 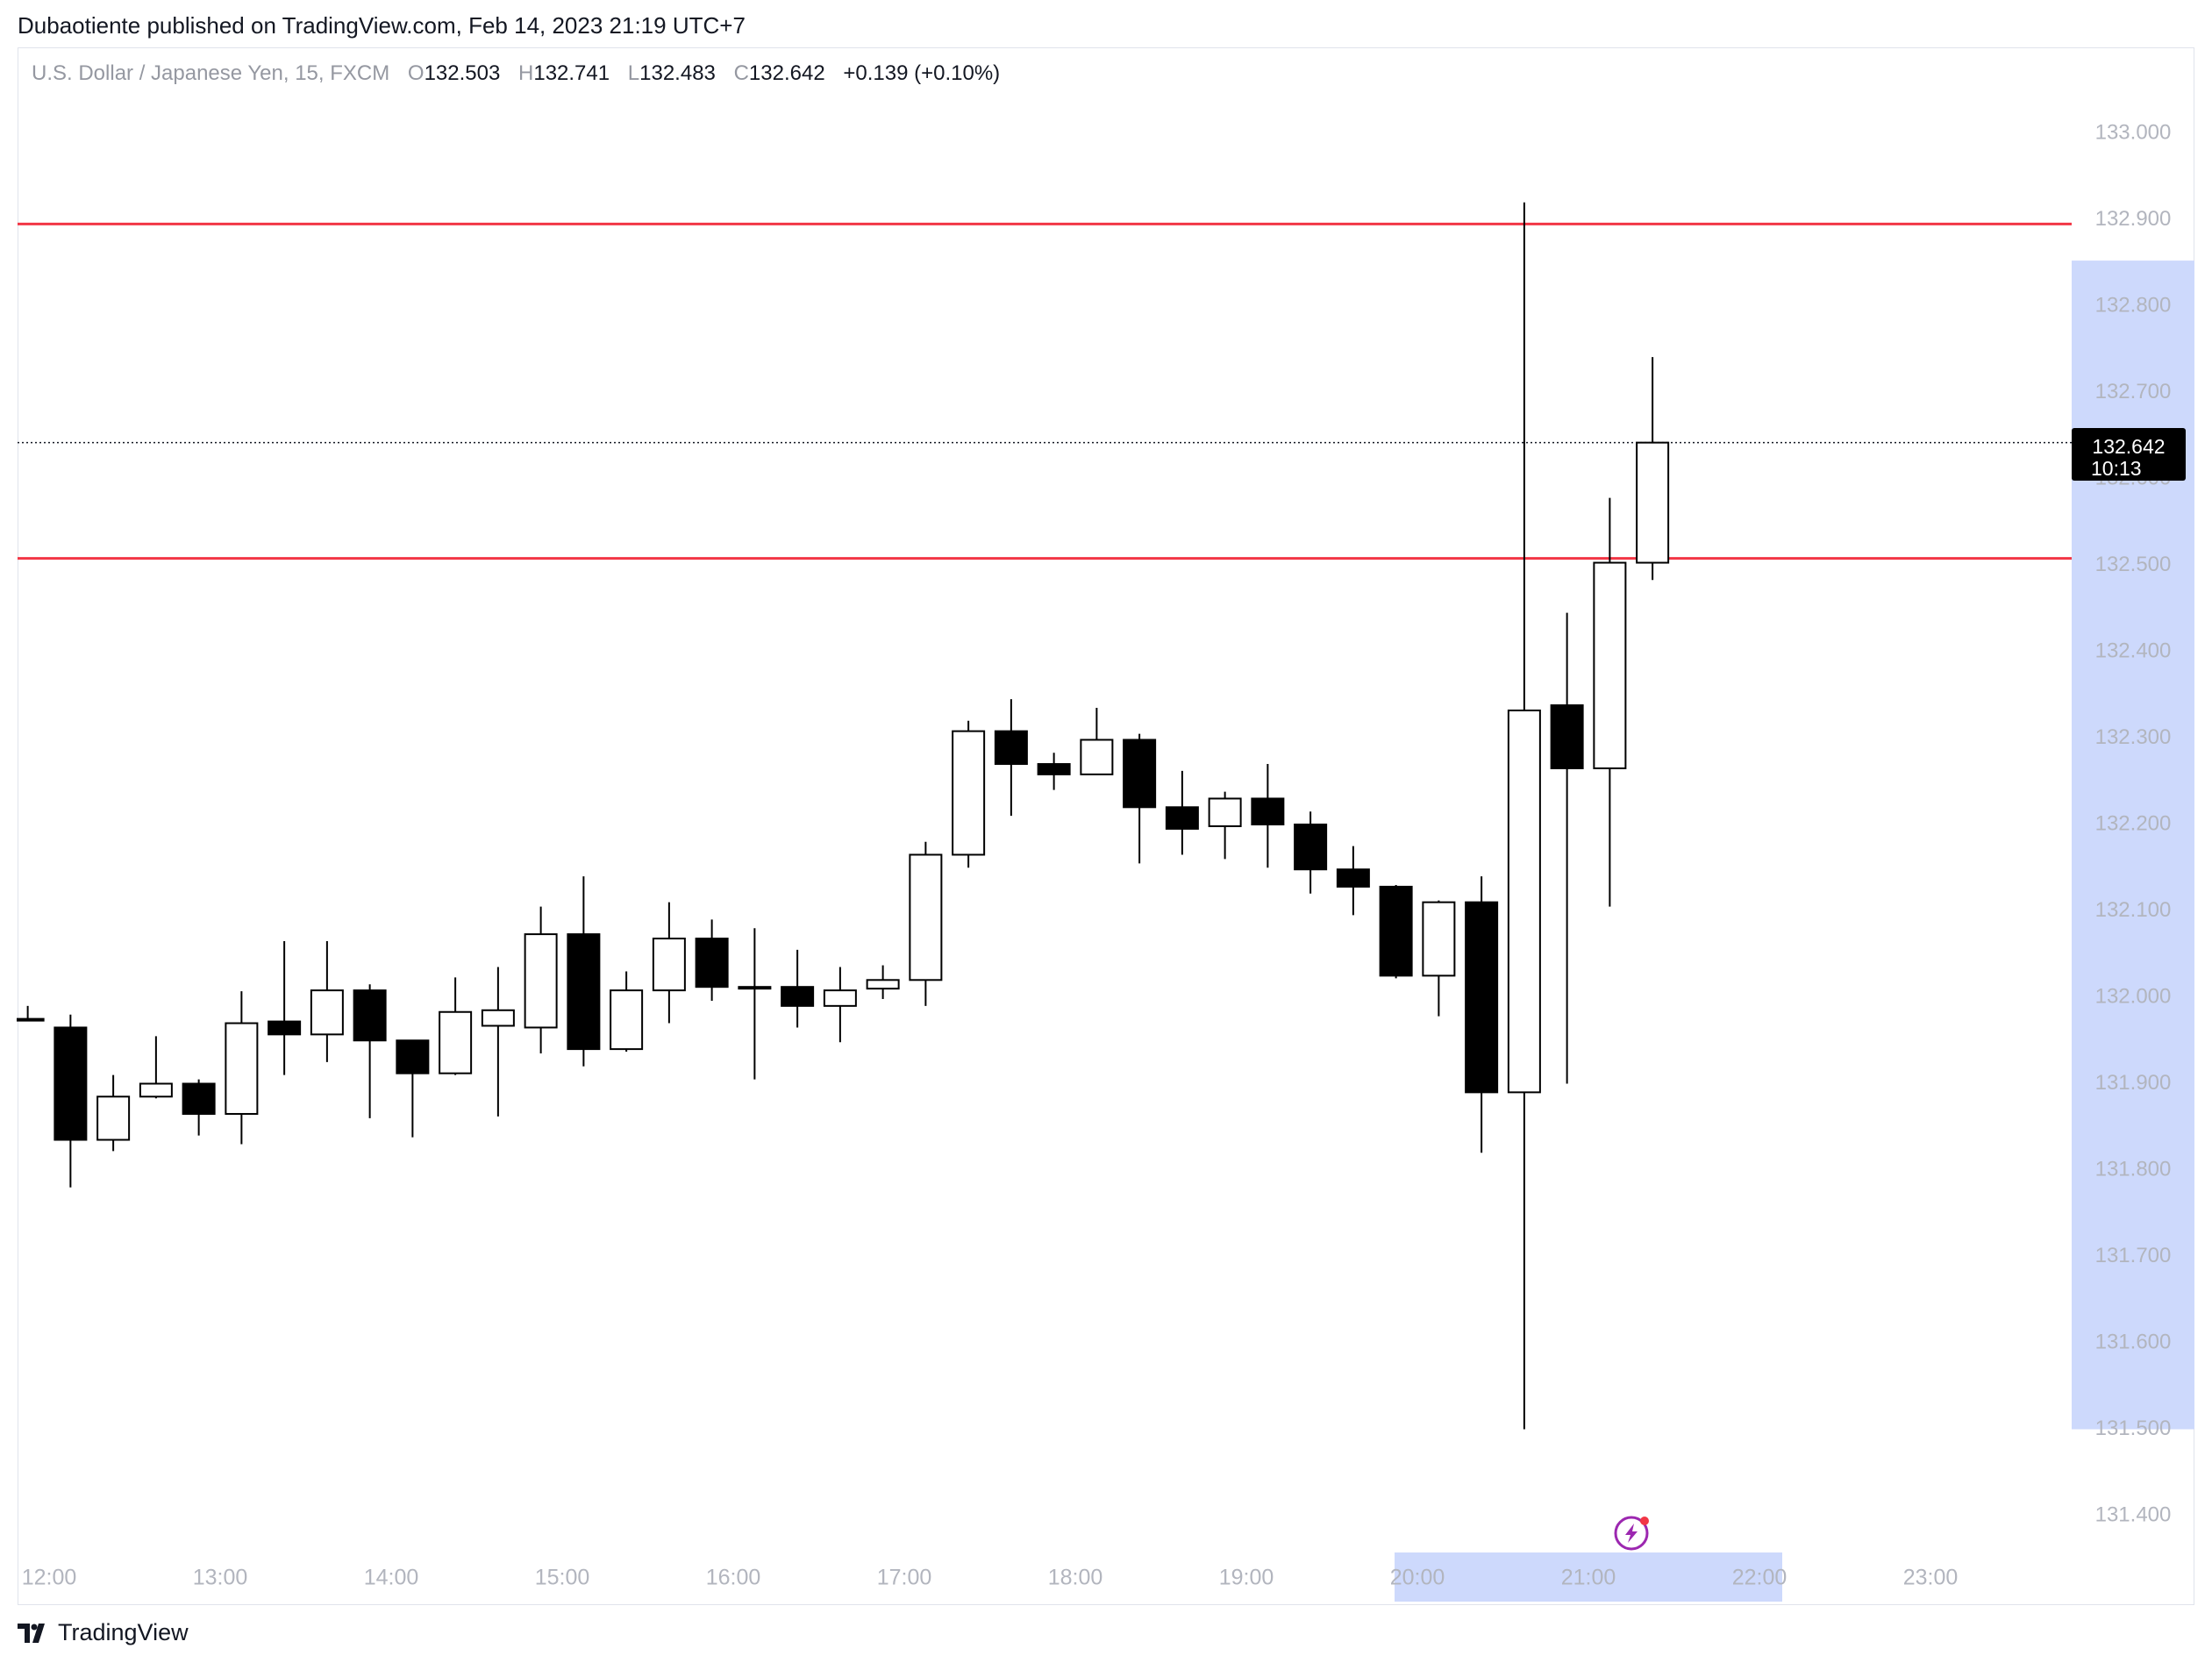 I want to click on symbol-name: U.S. Dollar / Japanese Yen, 15, FXCM, so click(x=211, y=73).